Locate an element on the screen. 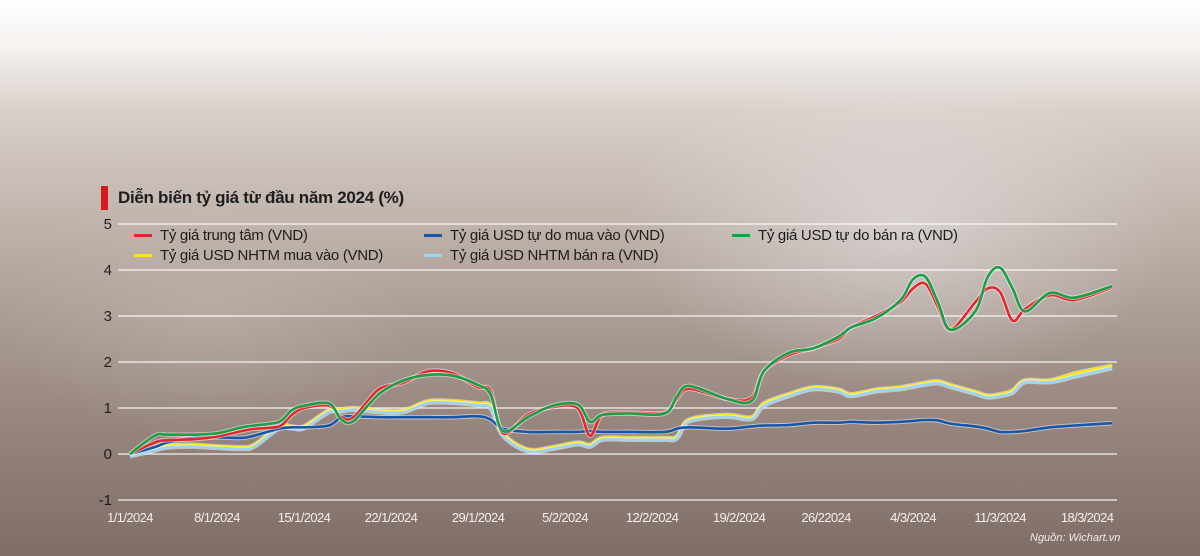 The width and height of the screenshot is (1200, 556). x-tick-label: 15/1/2024 is located at coordinates (304, 517).